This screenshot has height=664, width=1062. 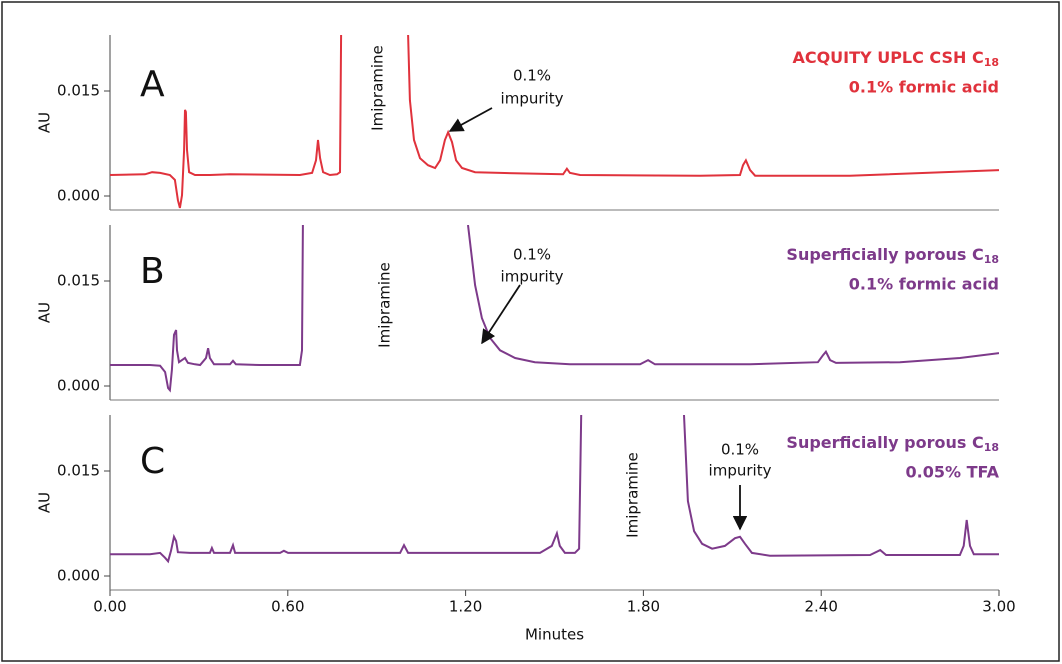 I want to click on panel-title: ACQUITY UPLC CSH C18, so click(x=895, y=59).